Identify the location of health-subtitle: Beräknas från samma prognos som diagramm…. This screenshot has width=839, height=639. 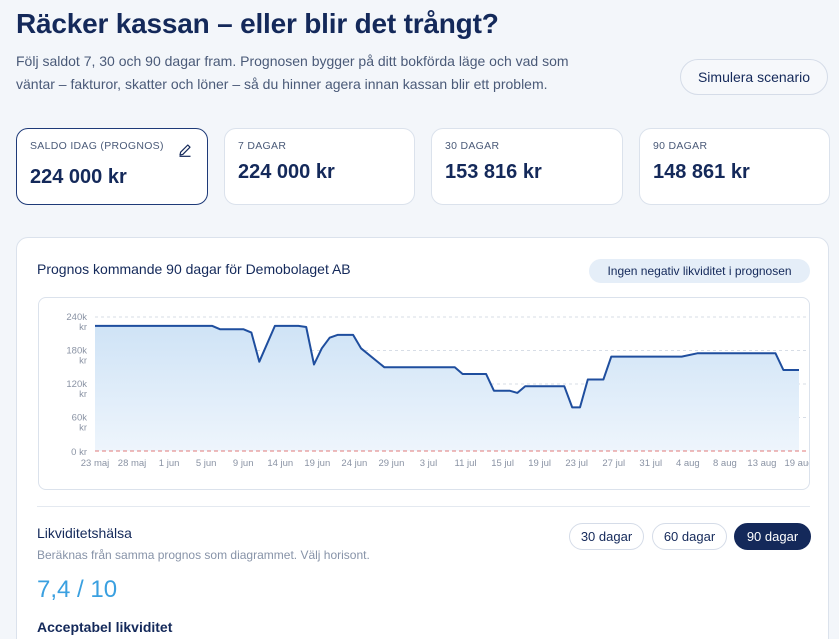
(203, 555).